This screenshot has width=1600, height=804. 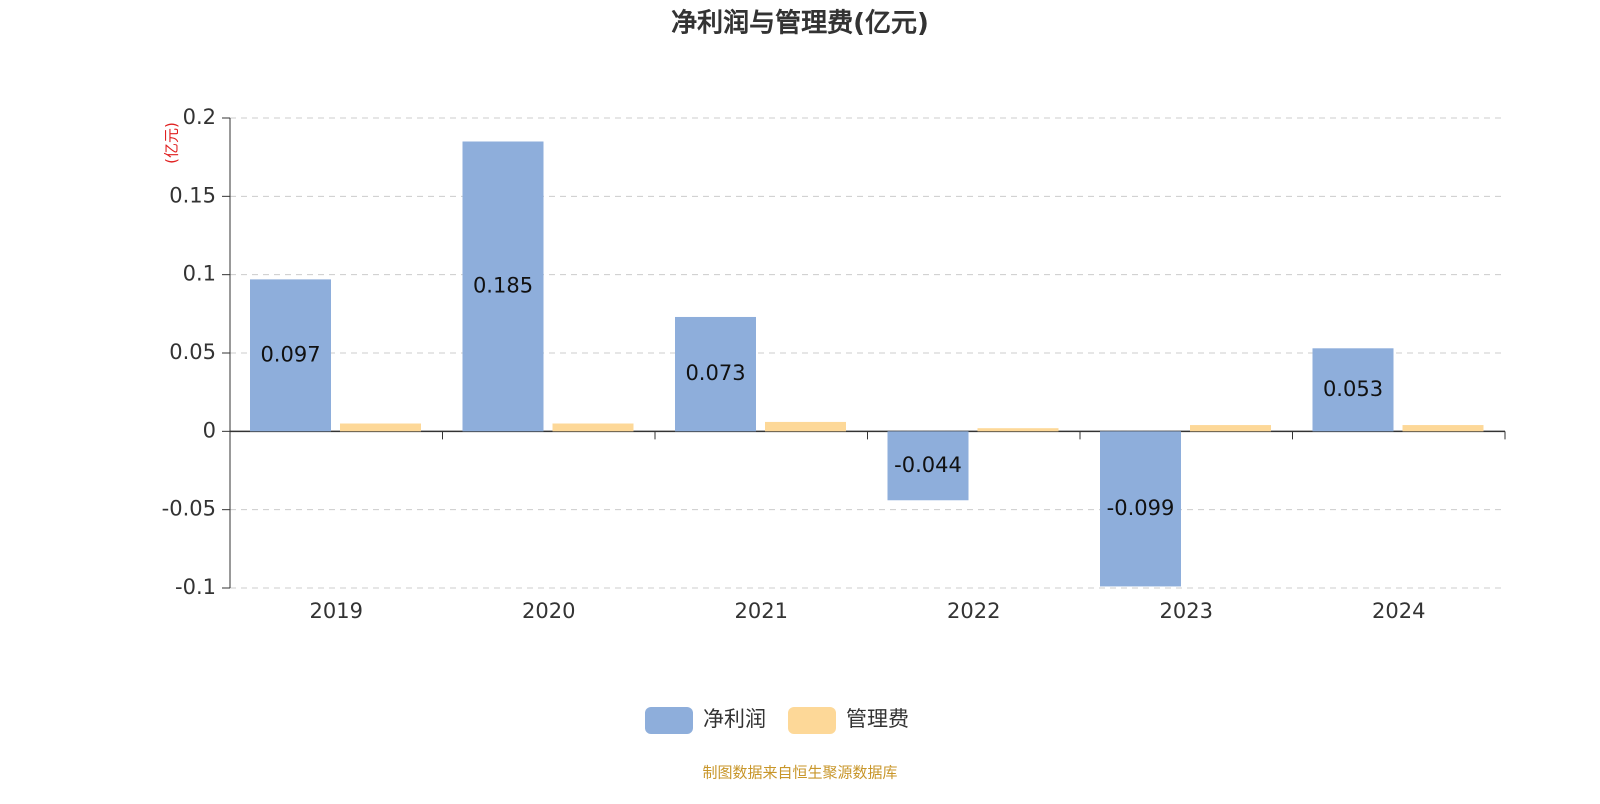 What do you see at coordinates (172, 143) in the screenshot?
I see `y-axis-label: (亿元)` at bounding box center [172, 143].